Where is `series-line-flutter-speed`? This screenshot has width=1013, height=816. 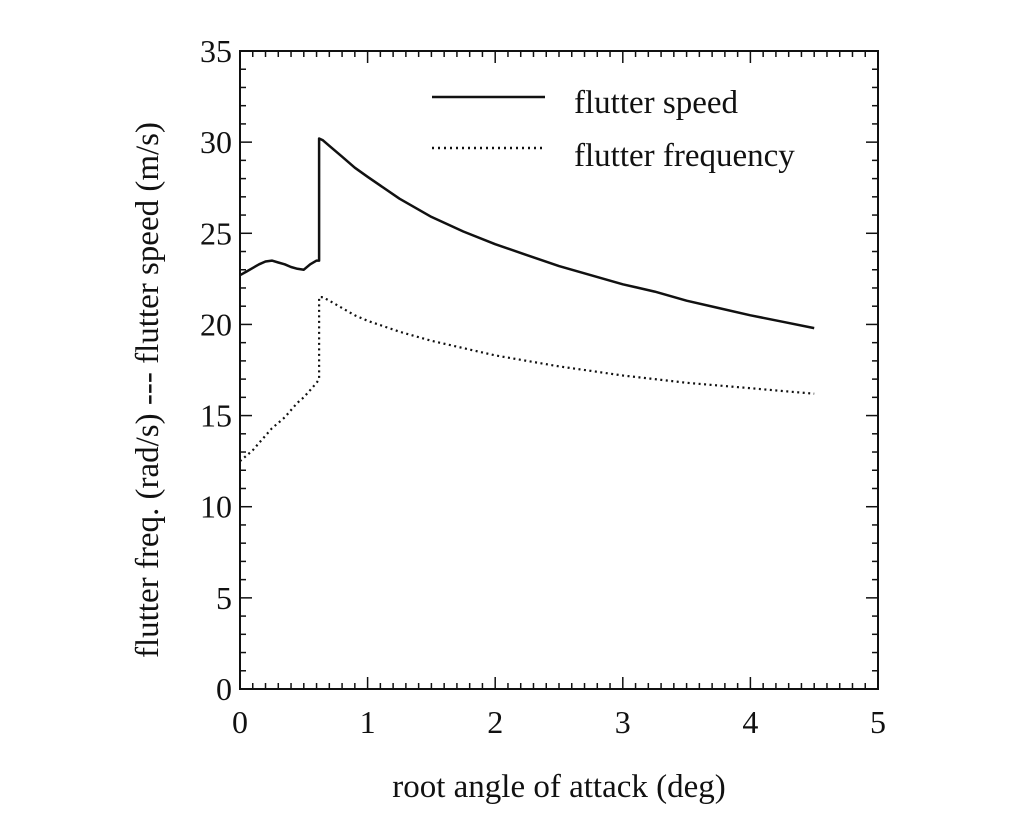
series-line-flutter-speed is located at coordinates (527, 233).